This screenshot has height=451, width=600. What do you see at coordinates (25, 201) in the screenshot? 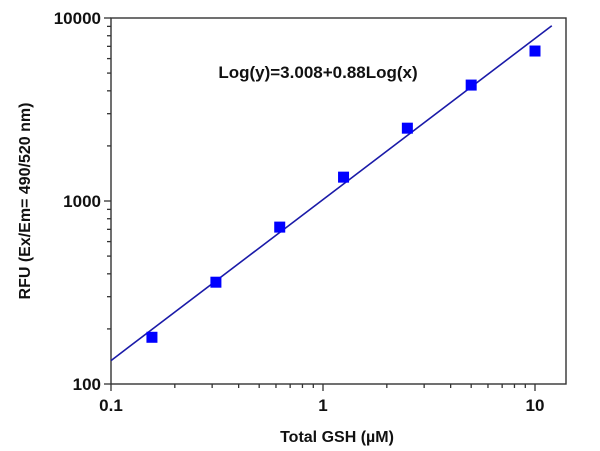
I see `y-axis-title: RFU (Ex/Em= 490/520 nm)` at bounding box center [25, 201].